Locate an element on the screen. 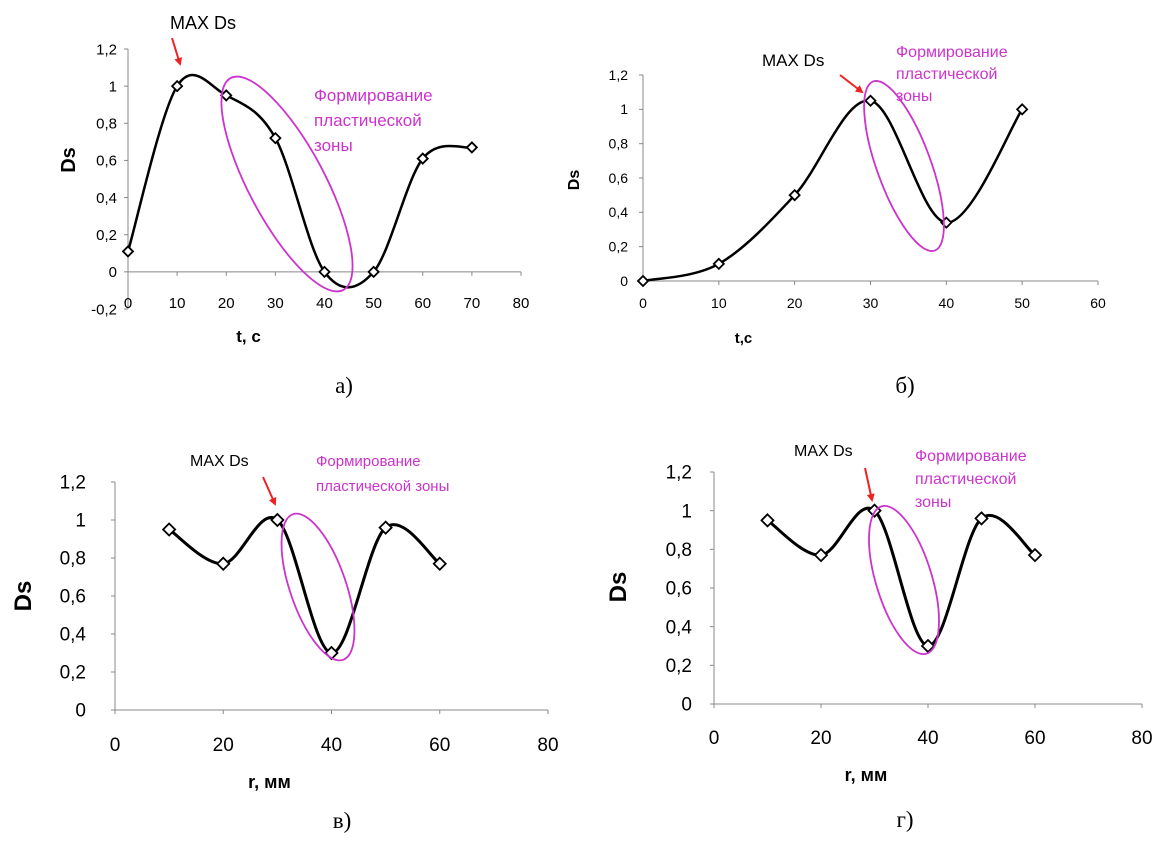 The height and width of the screenshot is (859, 1164). y-tick-label: -0,2 is located at coordinates (104, 309).